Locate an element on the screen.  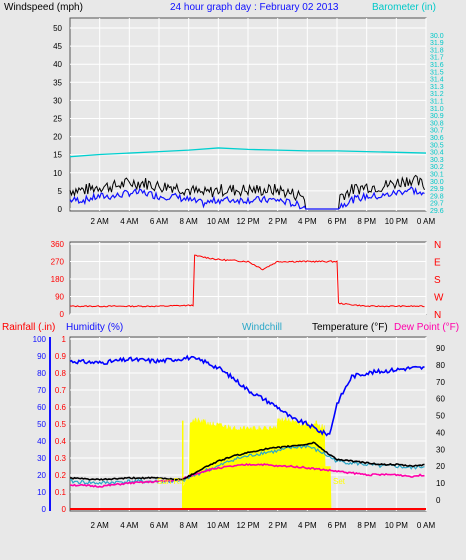
top-x-tick-label: 6 PM is located at coordinates (337, 221).